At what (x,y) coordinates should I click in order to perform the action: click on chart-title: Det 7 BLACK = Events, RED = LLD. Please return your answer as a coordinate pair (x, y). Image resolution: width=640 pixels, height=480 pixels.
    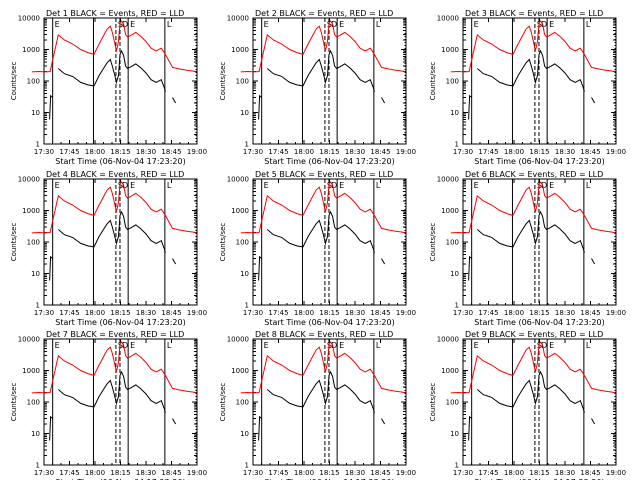
    Looking at the image, I should click on (115, 334).